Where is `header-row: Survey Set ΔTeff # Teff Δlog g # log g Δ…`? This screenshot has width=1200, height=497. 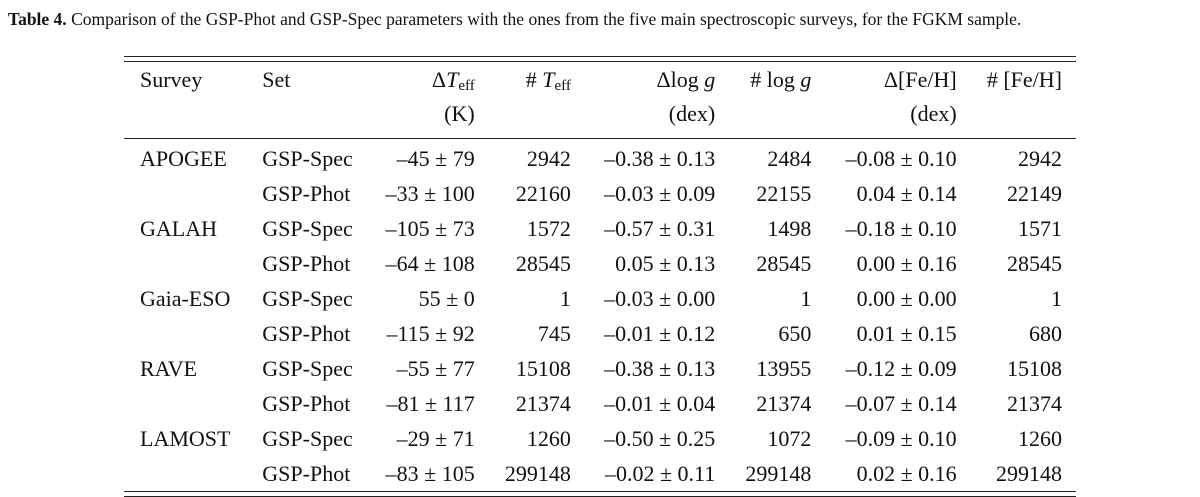 header-row: Survey Set ΔTeff # Teff Δlog g # log g Δ… is located at coordinates (600, 79).